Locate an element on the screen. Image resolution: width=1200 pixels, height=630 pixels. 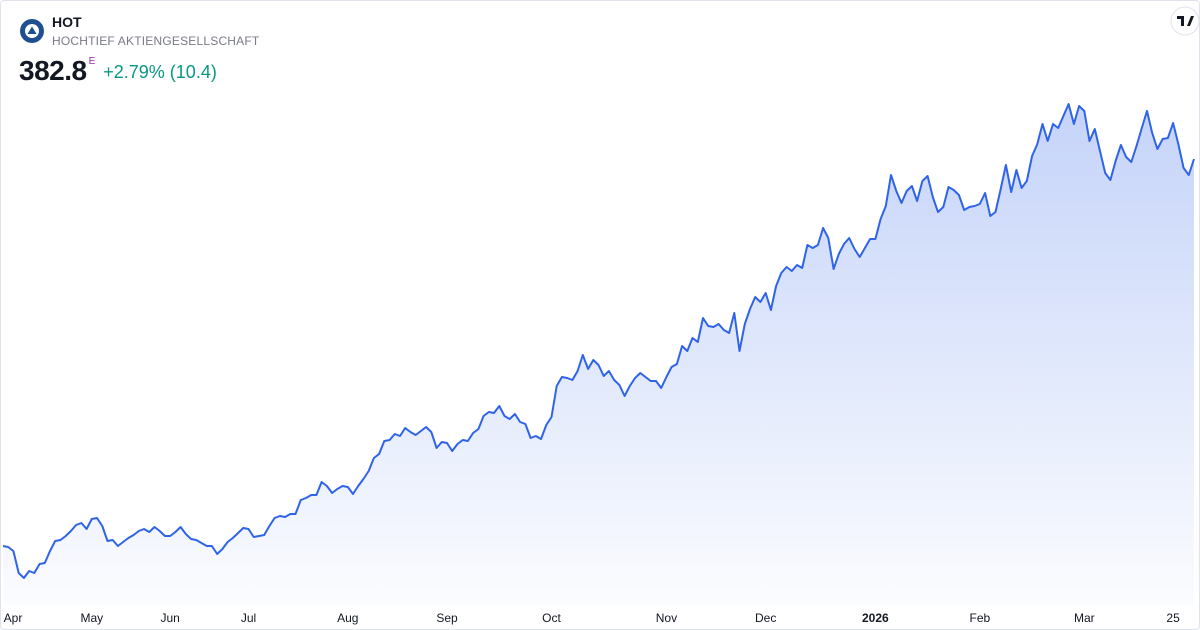
price: 382.8 is located at coordinates (53, 70).